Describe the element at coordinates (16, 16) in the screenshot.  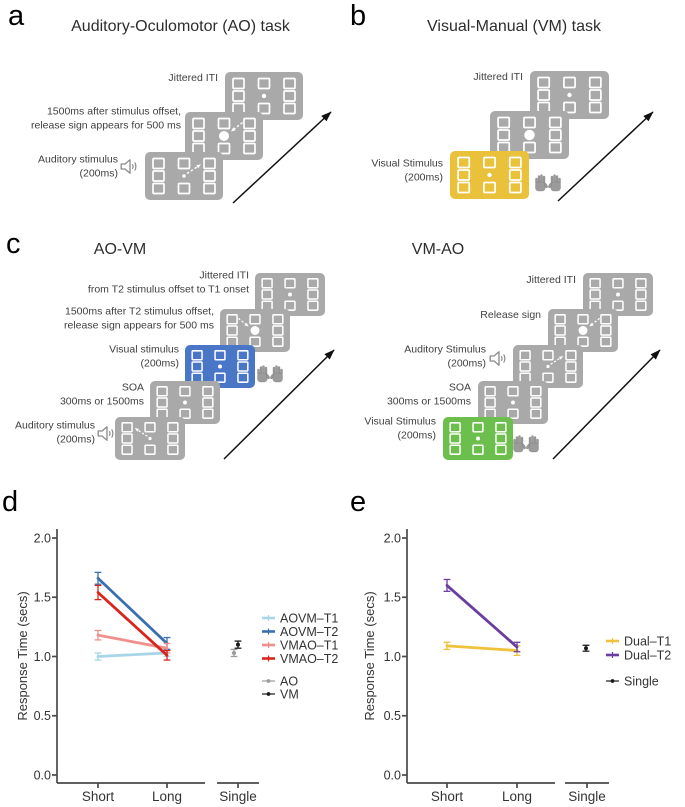
I see `panel-label-a: a` at that location.